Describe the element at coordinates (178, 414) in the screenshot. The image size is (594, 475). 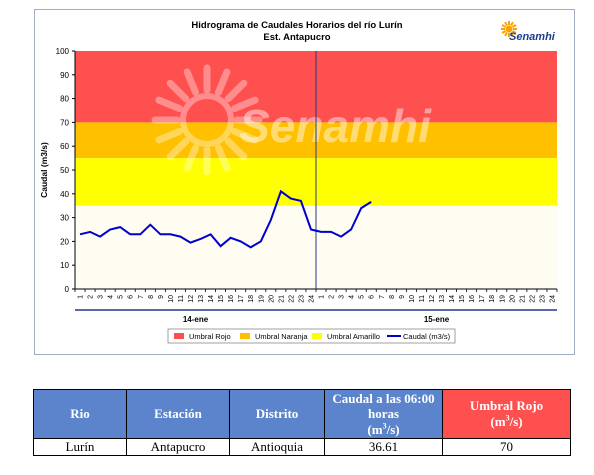
I see `header-estacion: Estación` at that location.